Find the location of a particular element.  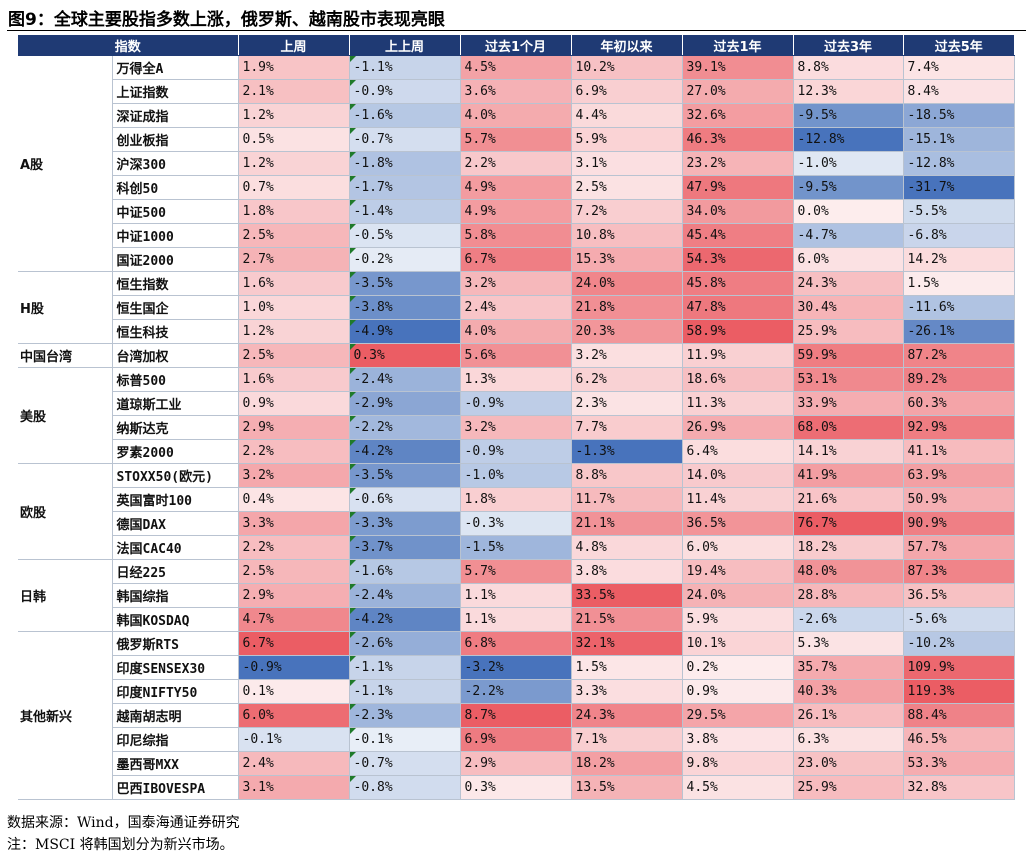

table-row: 墨西哥MXX 2.4% -0.7% 2.9% 18.2% 9.8% 23.0% 53.3% is located at coordinates (516, 763).